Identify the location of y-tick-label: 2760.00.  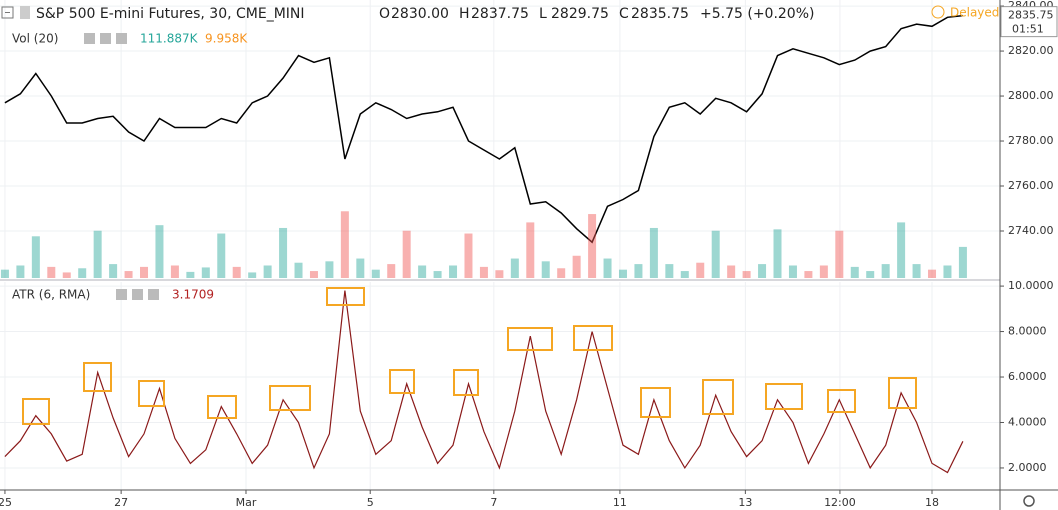
(1031, 185).